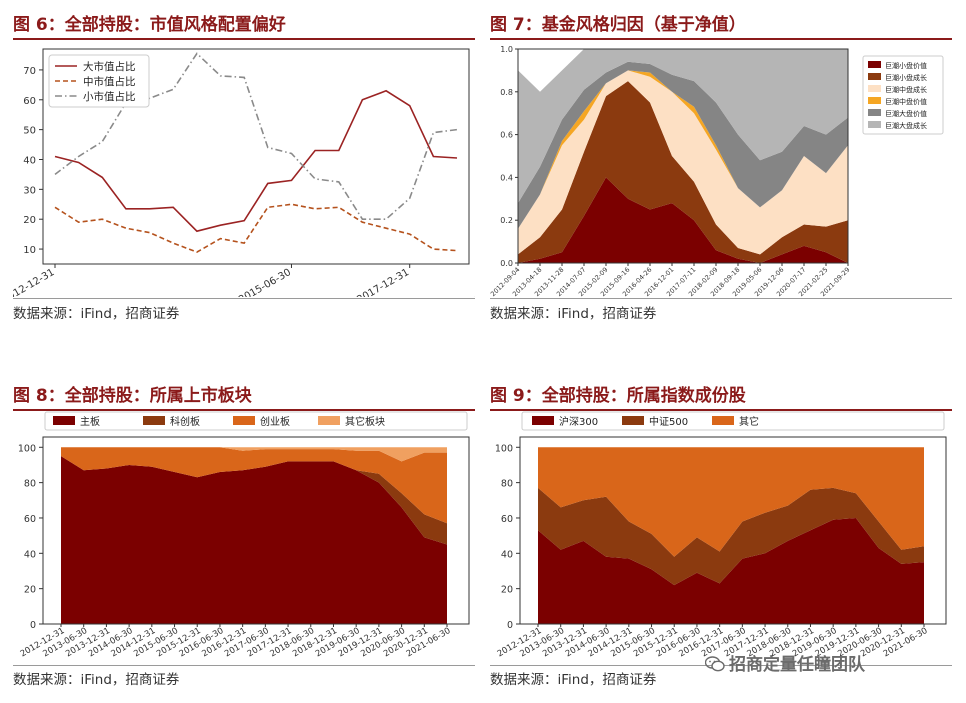  I want to click on fig6-ytick-label: 20, so click(29, 220).